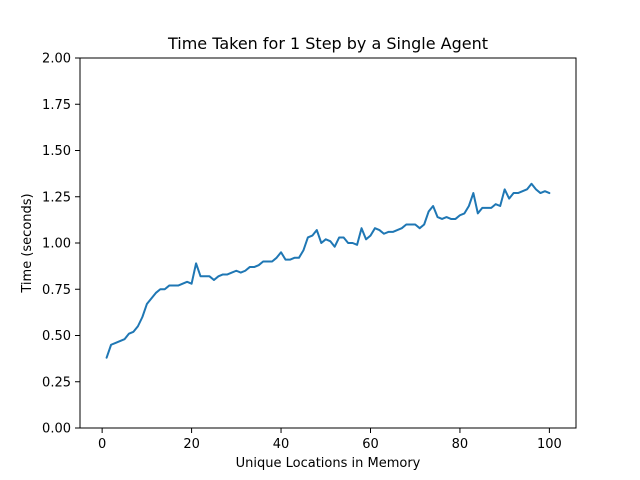  What do you see at coordinates (370, 444) in the screenshot?
I see `x-tick-label: 60` at bounding box center [370, 444].